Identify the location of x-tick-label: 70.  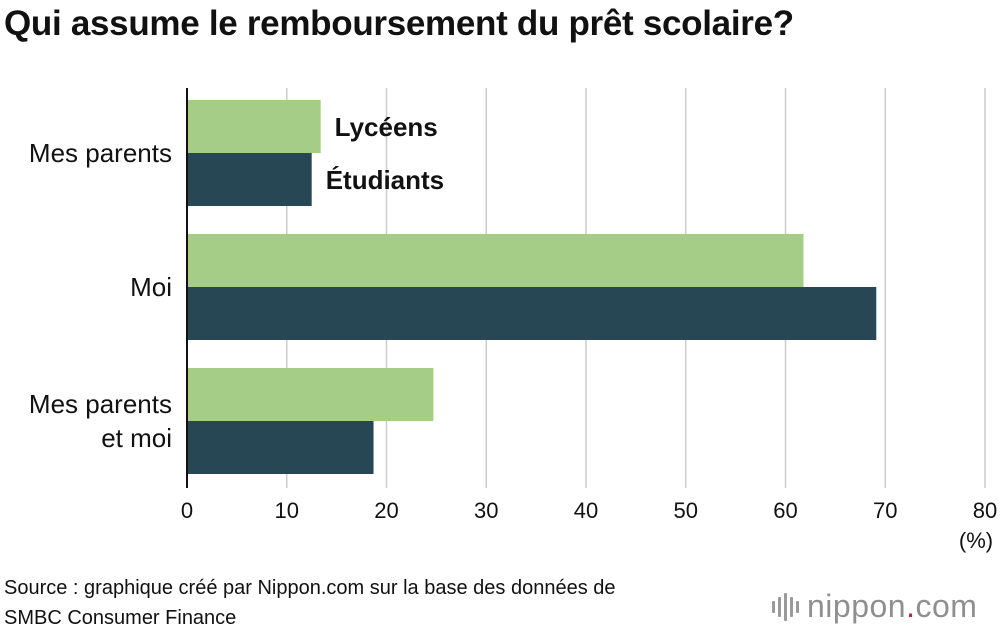
(885, 510).